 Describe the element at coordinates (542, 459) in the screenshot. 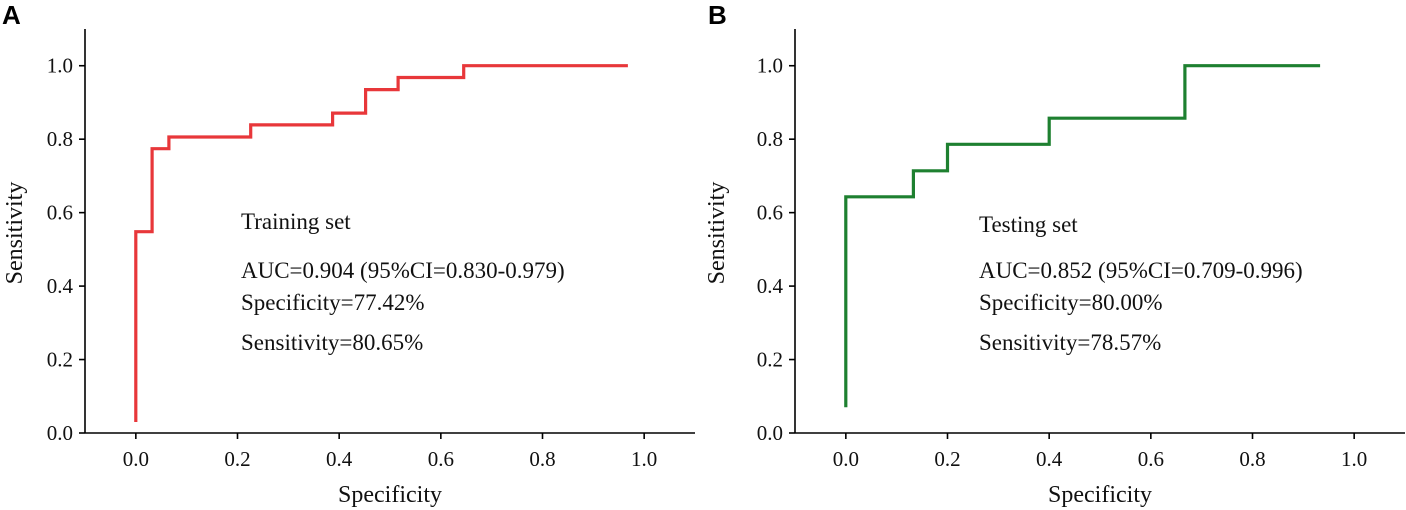

I see `panel-a-x-tick-label: 0.8` at that location.